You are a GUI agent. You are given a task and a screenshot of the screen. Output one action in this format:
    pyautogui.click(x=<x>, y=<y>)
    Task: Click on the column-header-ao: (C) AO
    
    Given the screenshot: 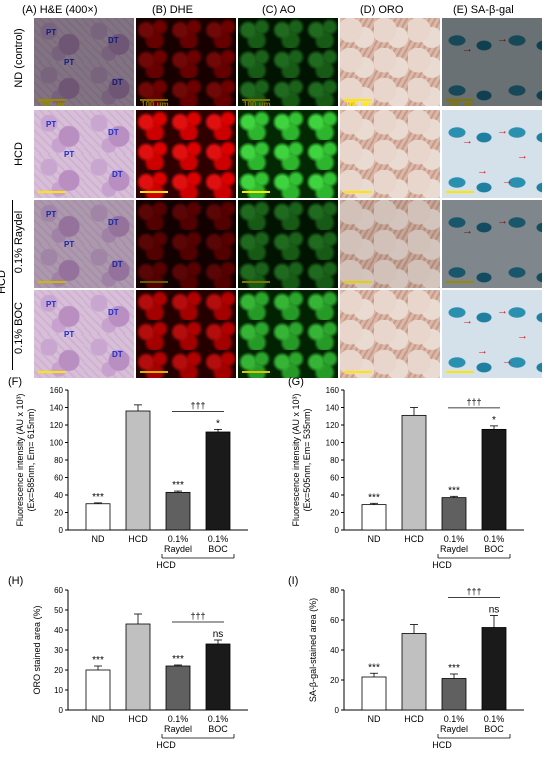 What is the action you would take?
    pyautogui.click(x=279, y=10)
    